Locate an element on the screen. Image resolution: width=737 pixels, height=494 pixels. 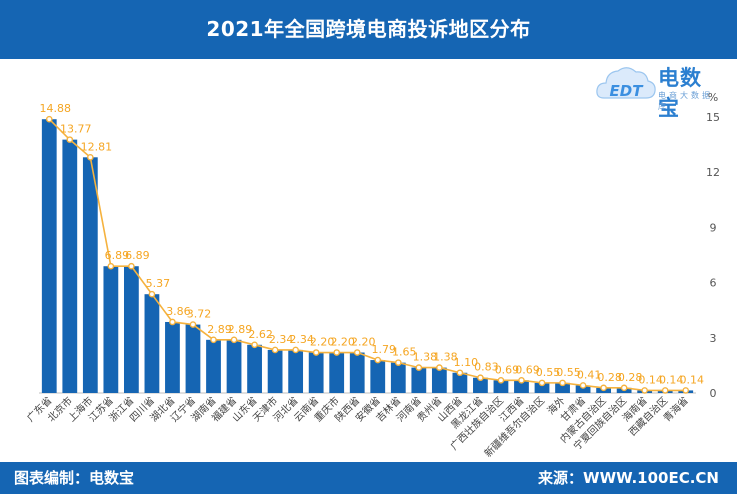
y-tick-label: 3 is located at coordinates (713, 338).